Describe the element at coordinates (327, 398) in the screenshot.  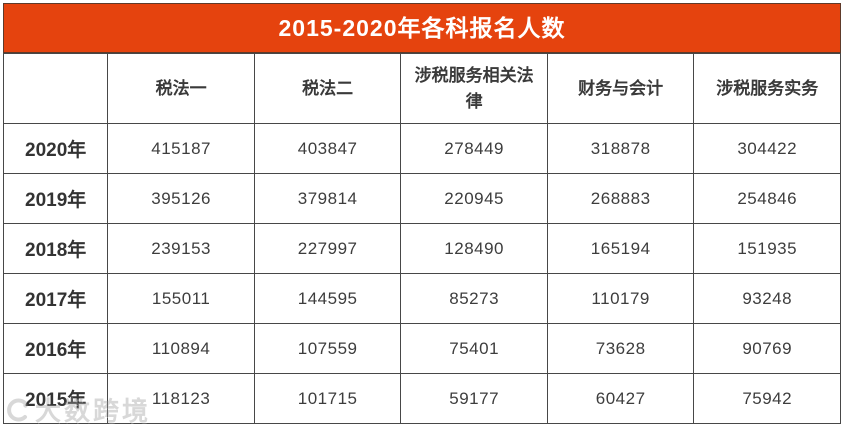
I see `value-cell: 101715` at that location.